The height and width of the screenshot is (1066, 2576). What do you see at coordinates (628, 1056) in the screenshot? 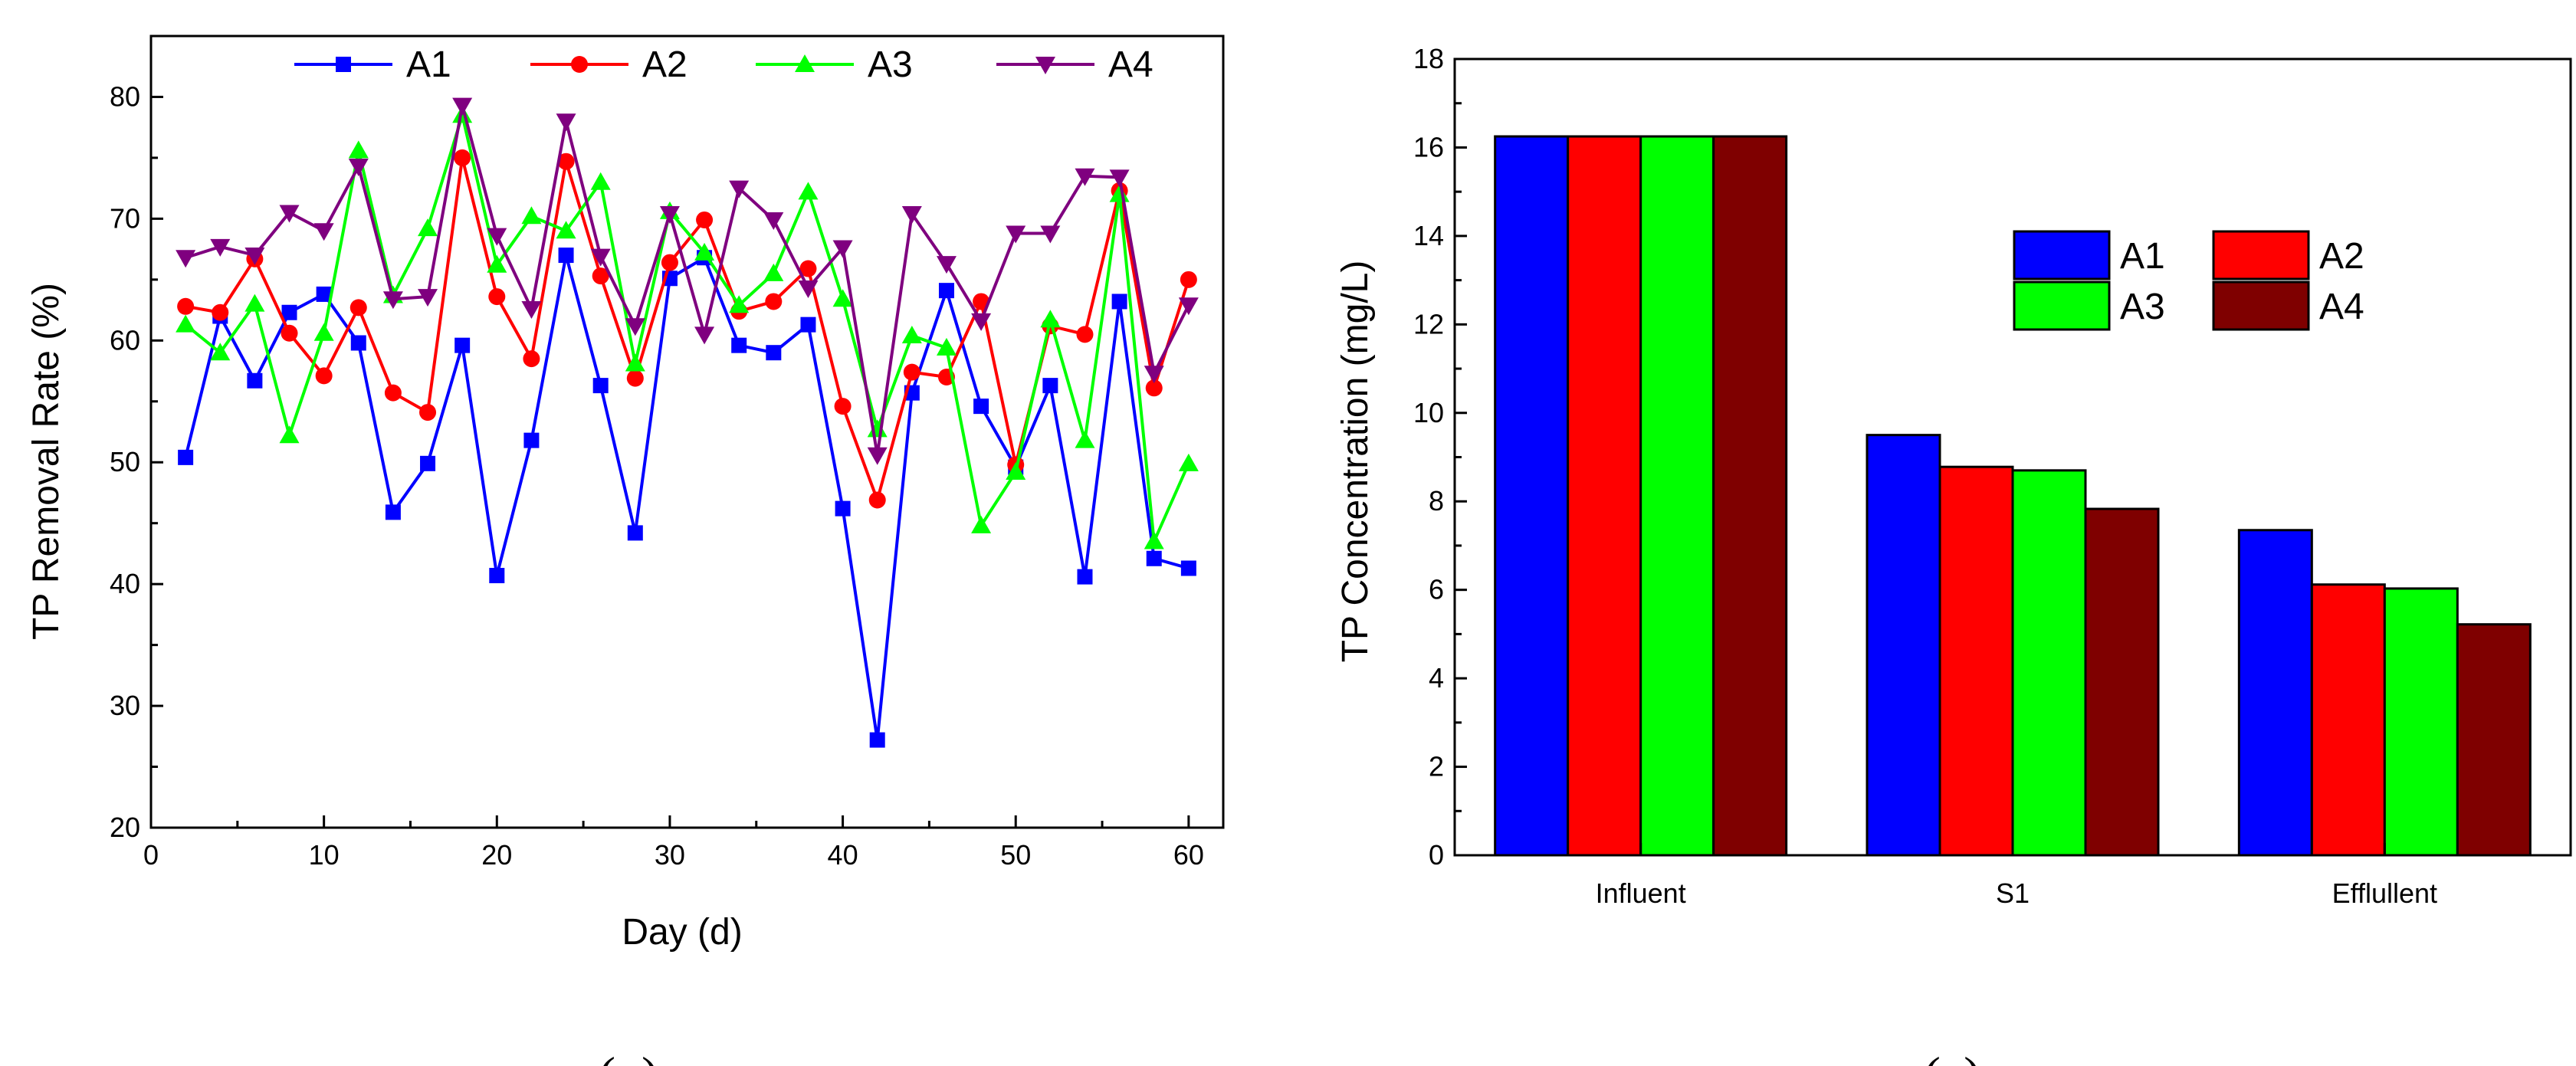
I see `panel-label-a: (a)` at bounding box center [628, 1056].